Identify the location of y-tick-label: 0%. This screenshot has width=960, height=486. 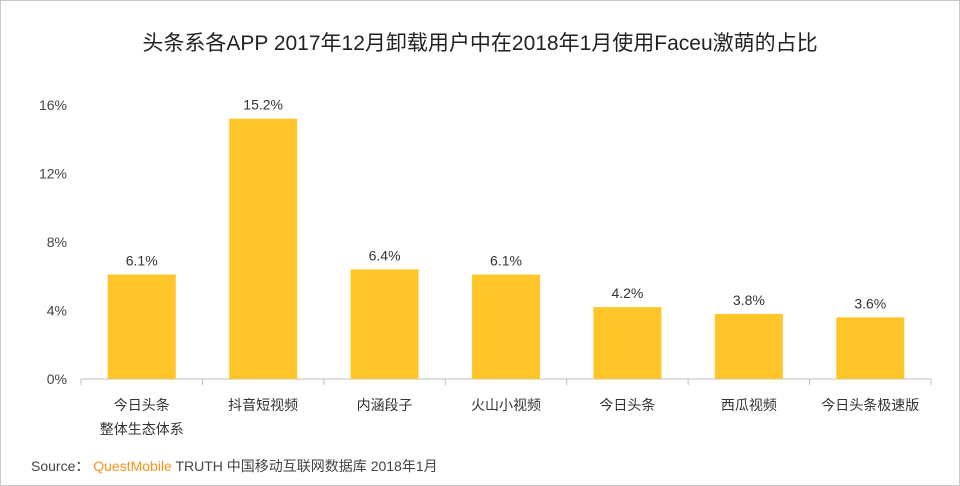
(57, 379).